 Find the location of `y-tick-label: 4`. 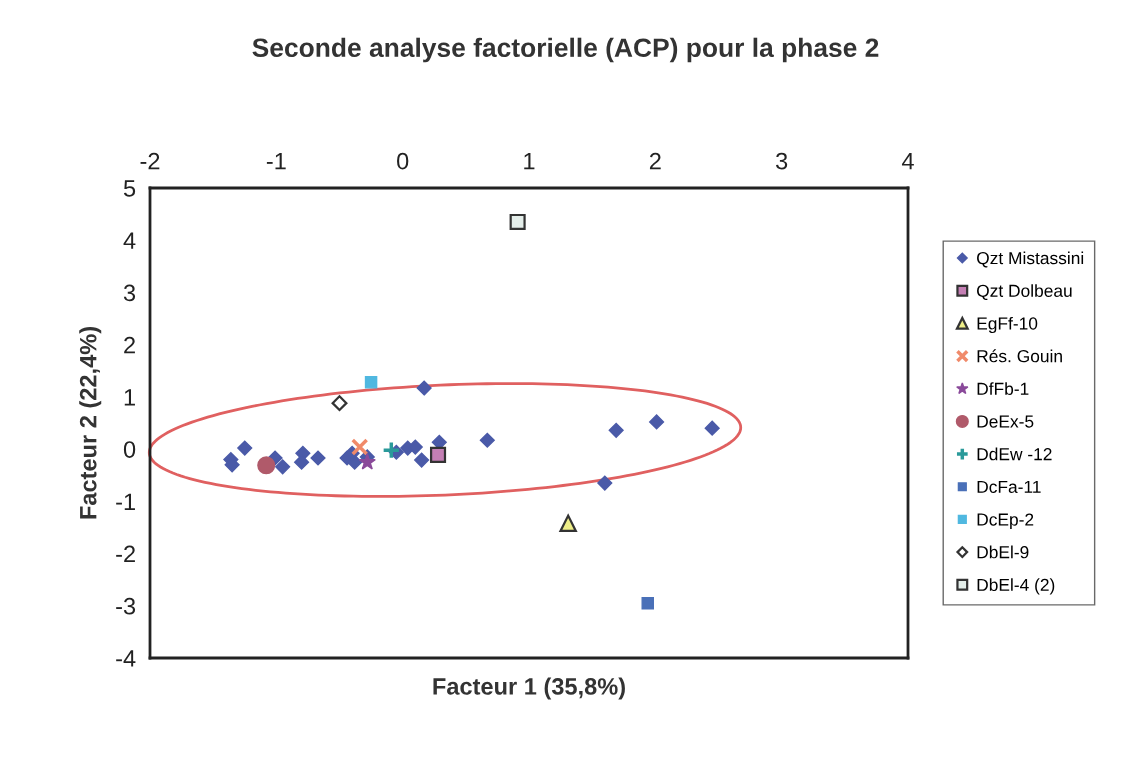

y-tick-label: 4 is located at coordinates (129, 240).